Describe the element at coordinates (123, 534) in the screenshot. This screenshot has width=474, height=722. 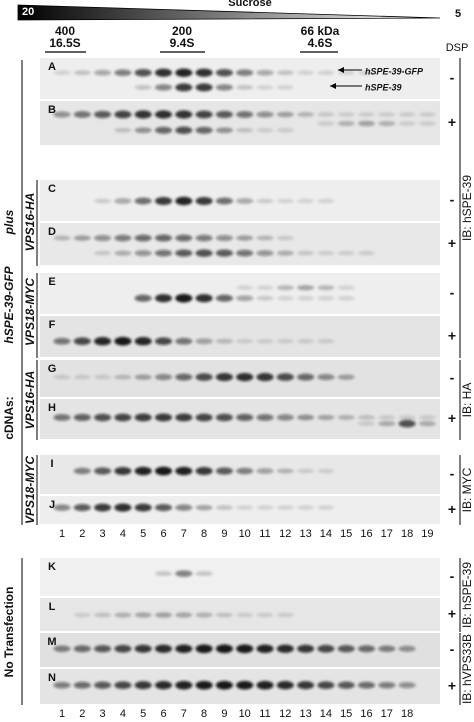
I see `lane-number: 4` at that location.